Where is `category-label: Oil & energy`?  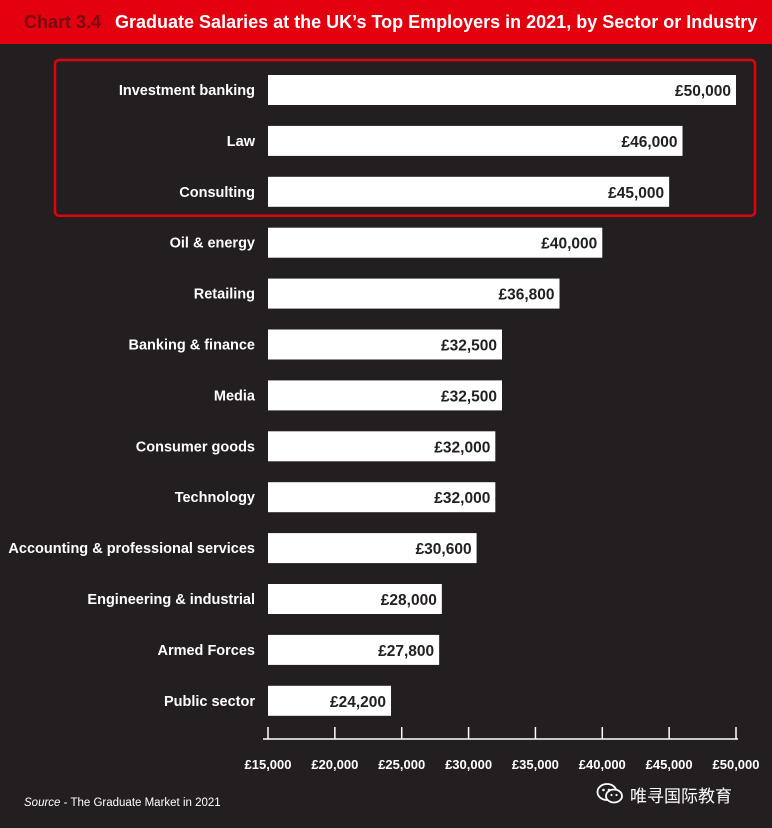 category-label: Oil & energy is located at coordinates (212, 244).